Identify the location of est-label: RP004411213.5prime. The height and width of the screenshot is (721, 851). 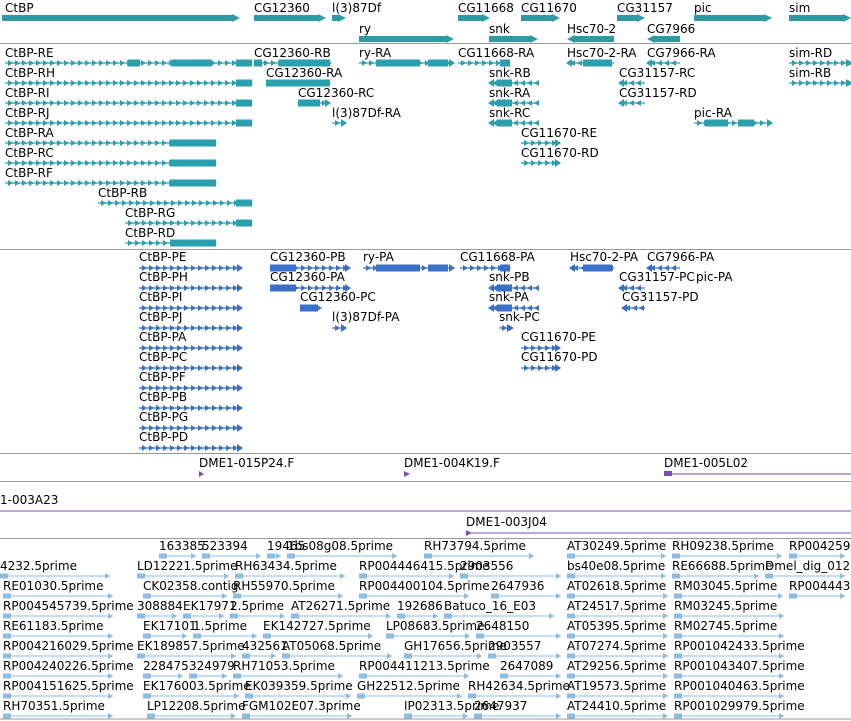
(424, 666).